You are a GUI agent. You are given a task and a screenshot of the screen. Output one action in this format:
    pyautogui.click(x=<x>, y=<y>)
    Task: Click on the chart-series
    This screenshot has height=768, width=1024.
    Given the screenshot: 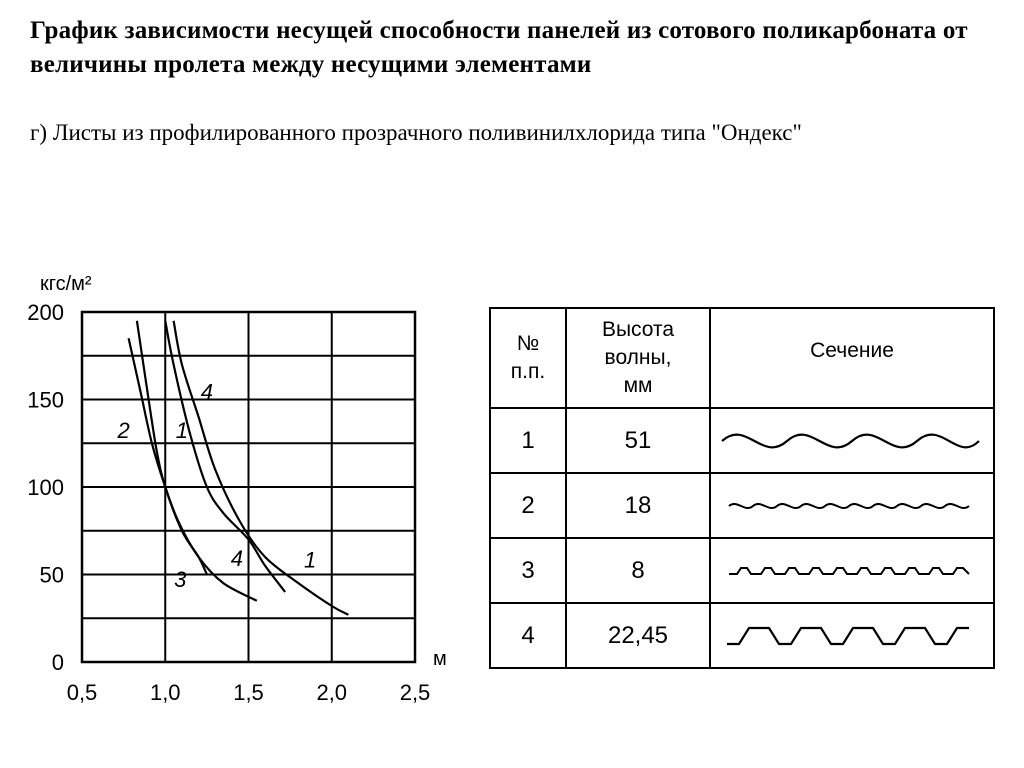 What is the action you would take?
    pyautogui.click(x=238, y=468)
    